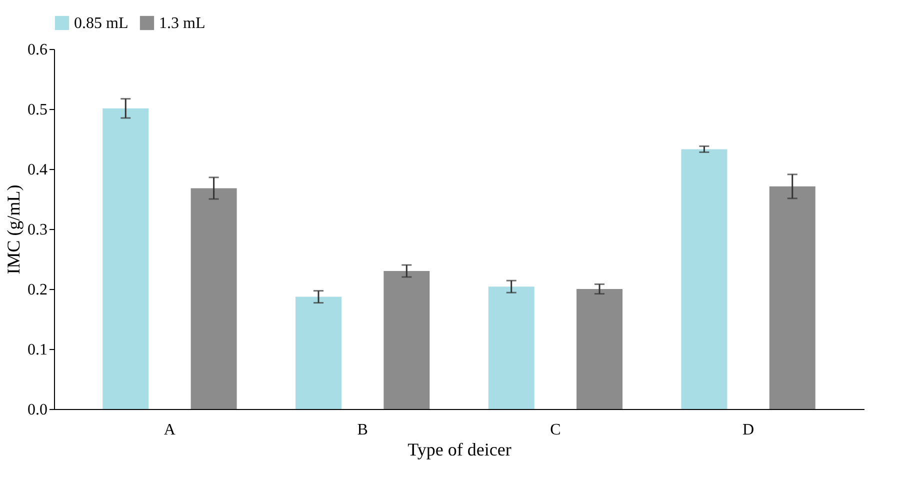 This screenshot has height=503, width=917. Describe the element at coordinates (14, 229) in the screenshot. I see `y-axis-title: IMC (g/mL)` at that location.